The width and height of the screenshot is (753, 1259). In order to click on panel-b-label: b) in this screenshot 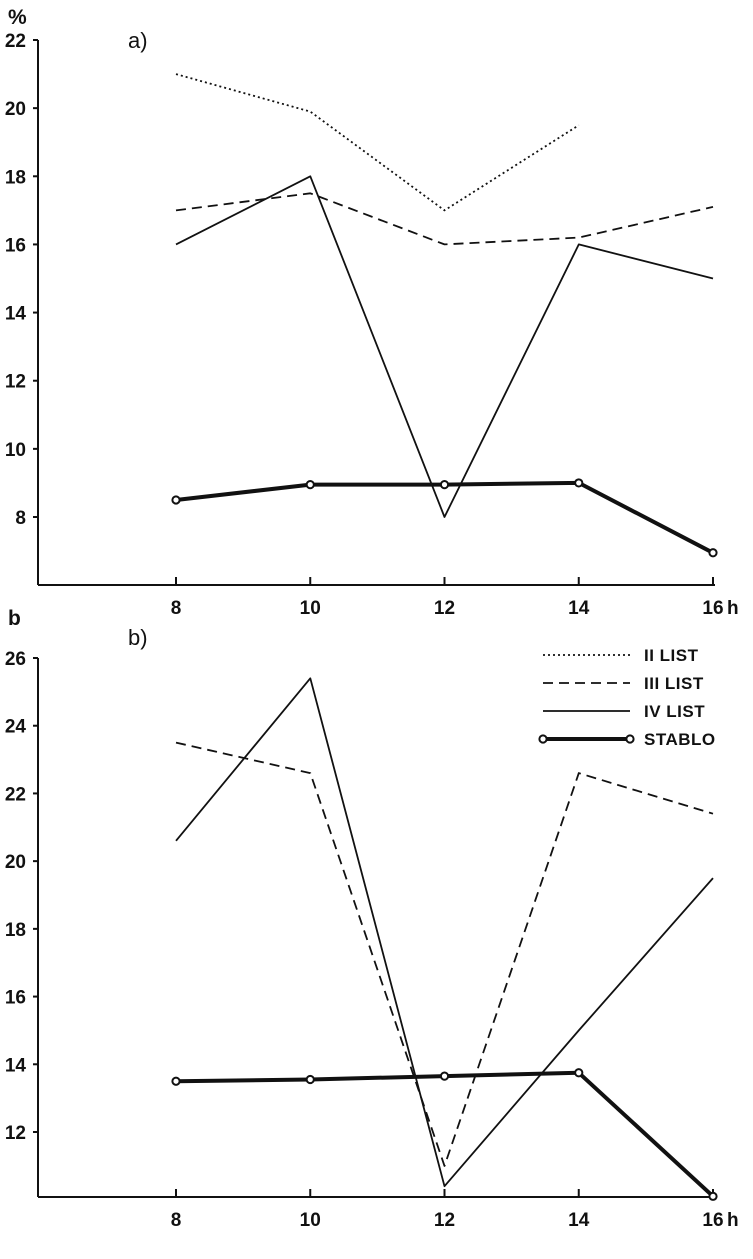, I will do `click(138, 637)`.